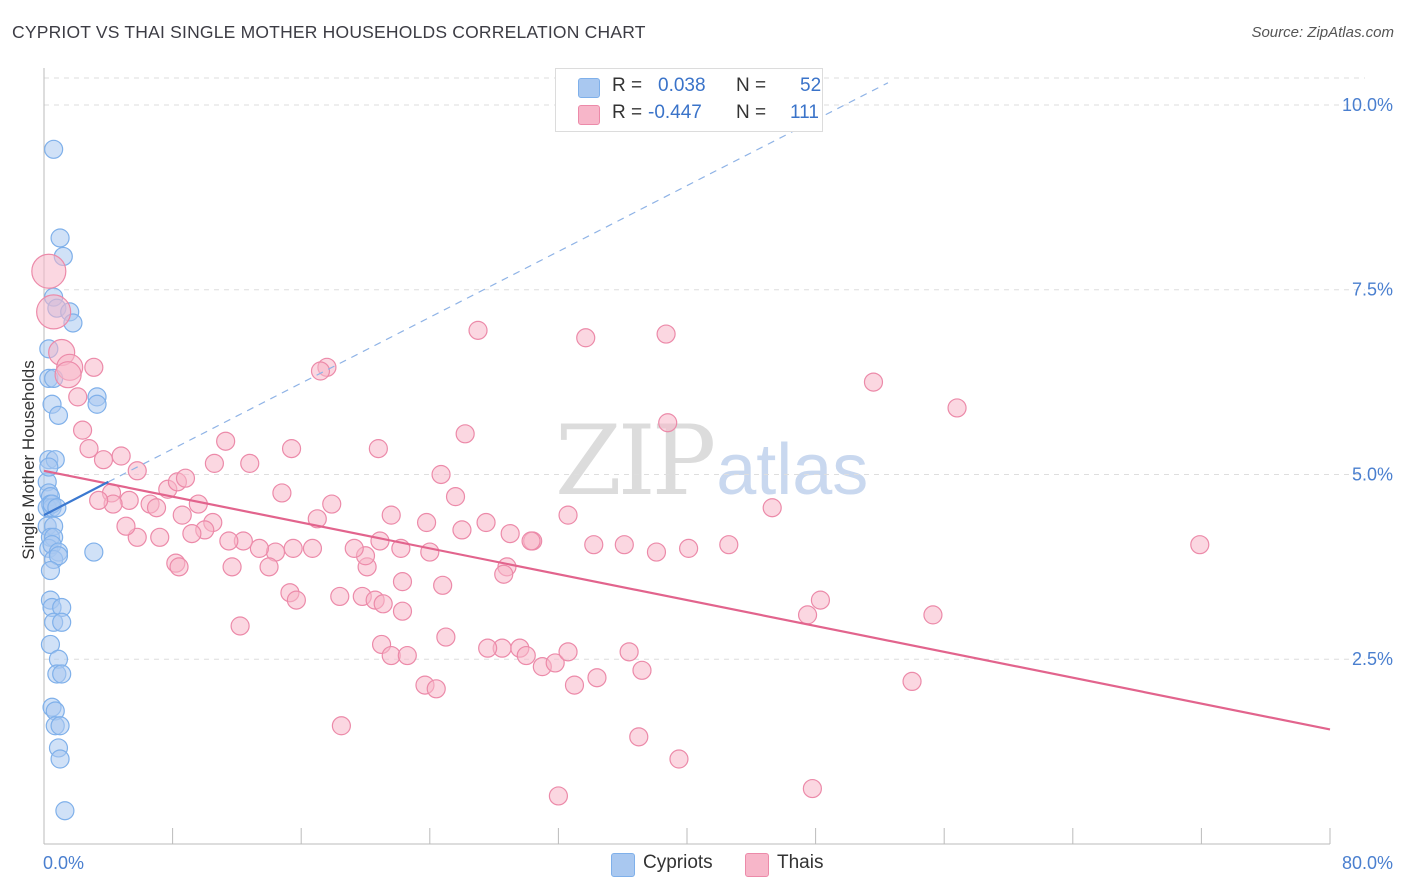 Image resolution: width=1406 pixels, height=892 pixels. I want to click on correlation-legend: R = 0.038 N = 52 R = -0.447 N = 111, so click(689, 100).